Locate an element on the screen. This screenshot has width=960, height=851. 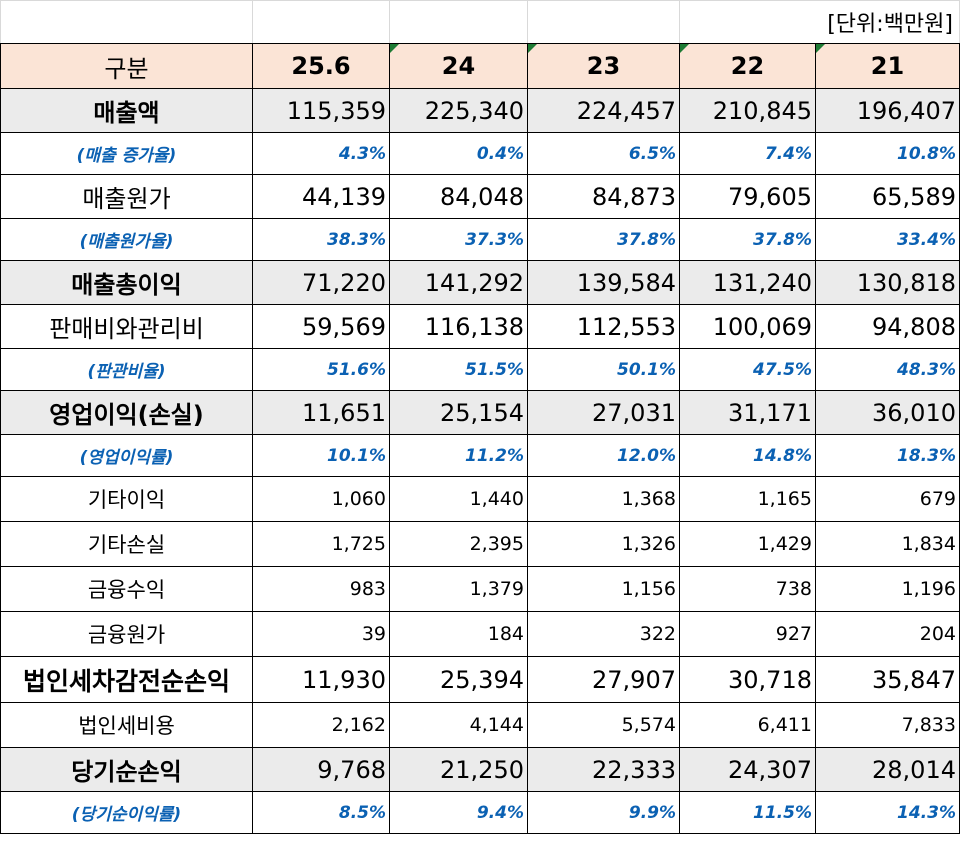
value-cell: 84,873 is located at coordinates (603, 196).